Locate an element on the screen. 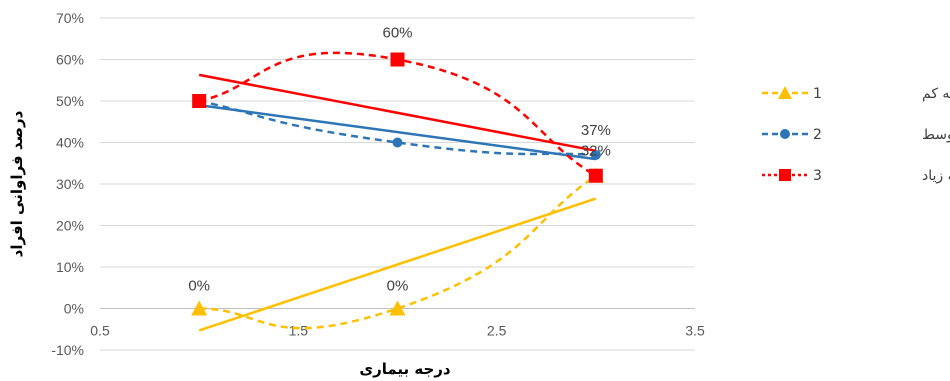 Image resolution: width=950 pixels, height=381 pixels. x-tick-label: 2.5 is located at coordinates (497, 331).